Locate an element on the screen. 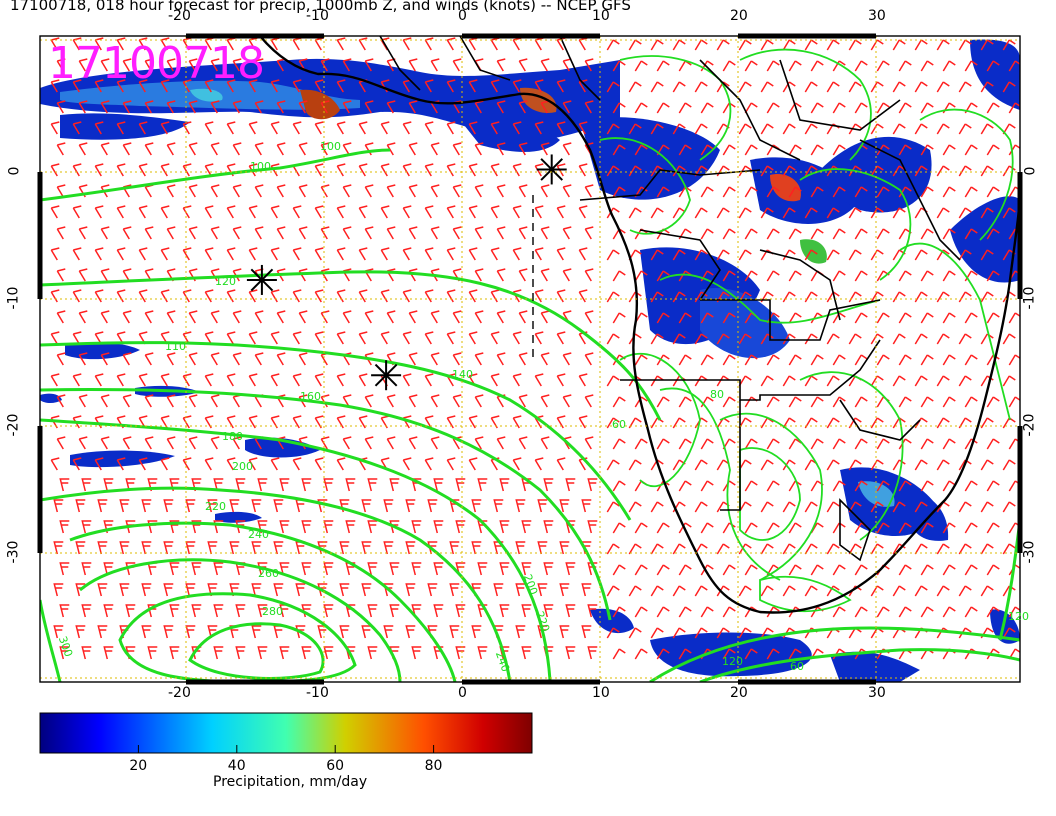  star-marker is located at coordinates (386, 375).